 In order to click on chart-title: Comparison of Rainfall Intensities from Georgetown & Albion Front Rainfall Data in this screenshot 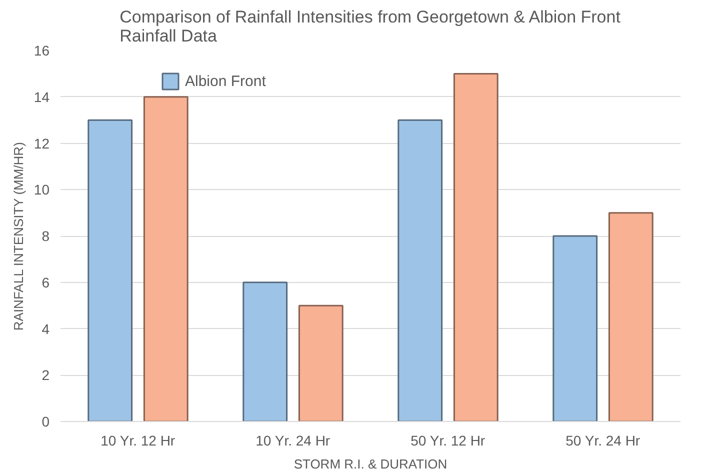, I will do `click(370, 27)`.